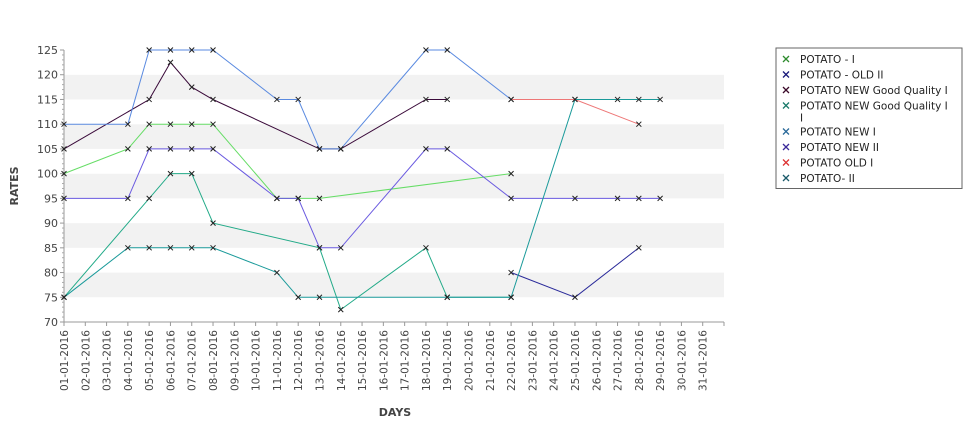 The image size is (975, 433). What do you see at coordinates (47, 174) in the screenshot?
I see `y-tick-label: 100` at bounding box center [47, 174].